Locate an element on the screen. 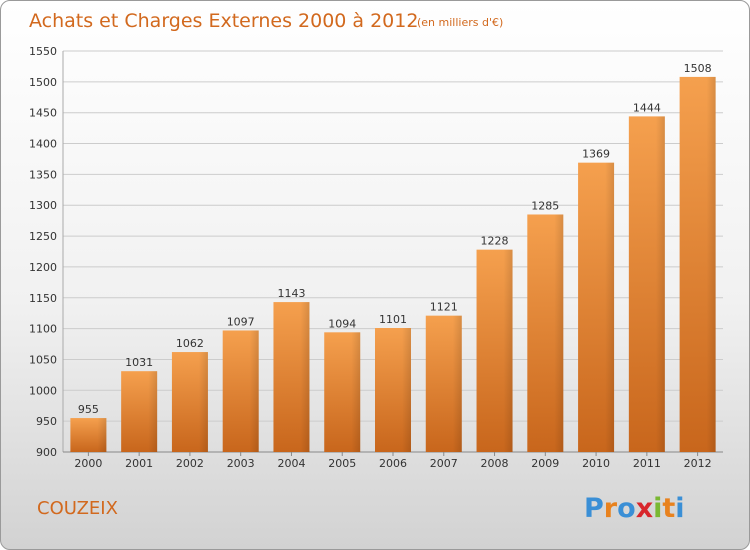  y-tick-label: 1150 is located at coordinates (43, 298).